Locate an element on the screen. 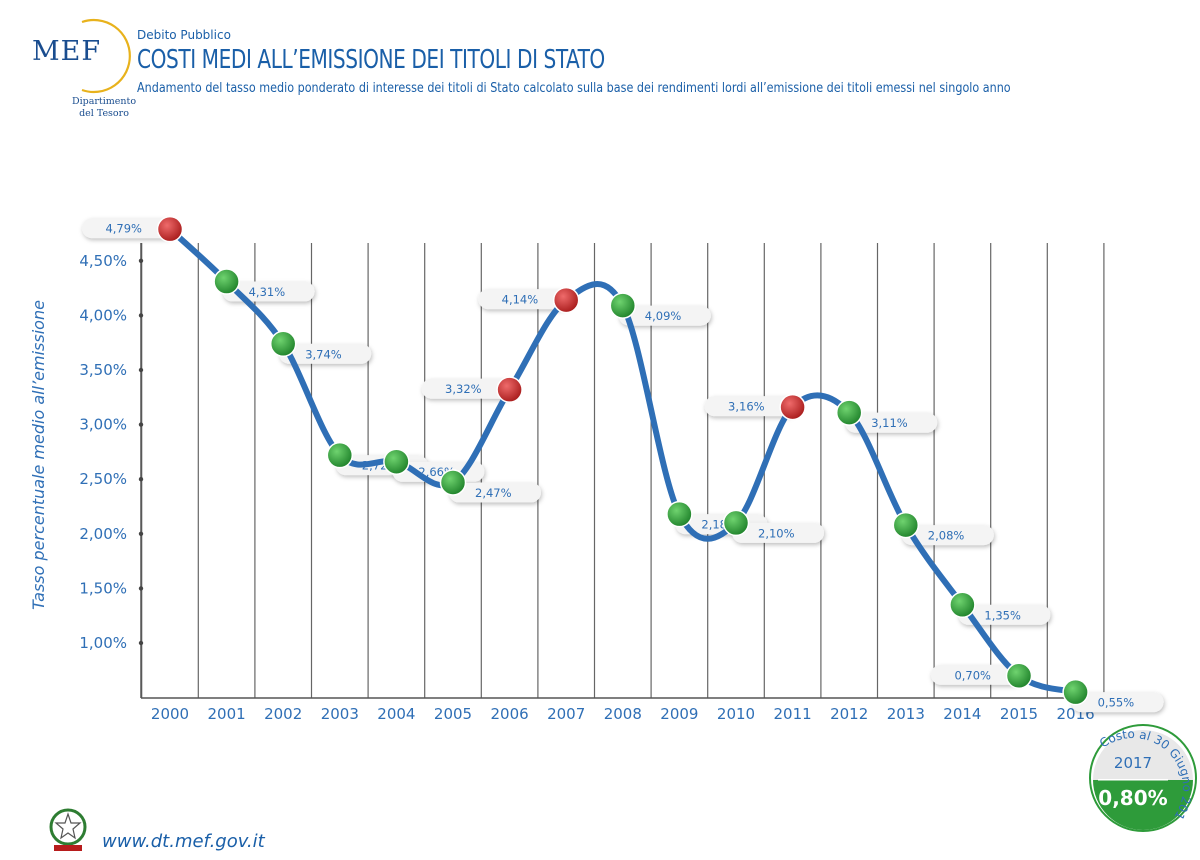  y-tick-label: 3,00% is located at coordinates (103, 425).